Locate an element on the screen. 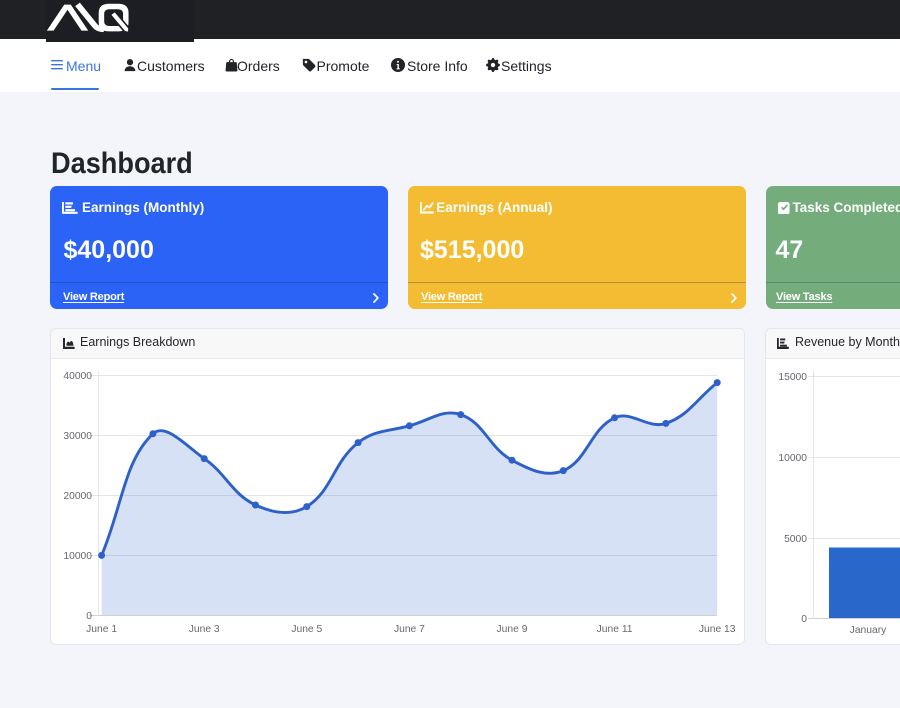 Image resolution: width=900 pixels, height=708 pixels. svg-text: 20000 is located at coordinates (77, 496).